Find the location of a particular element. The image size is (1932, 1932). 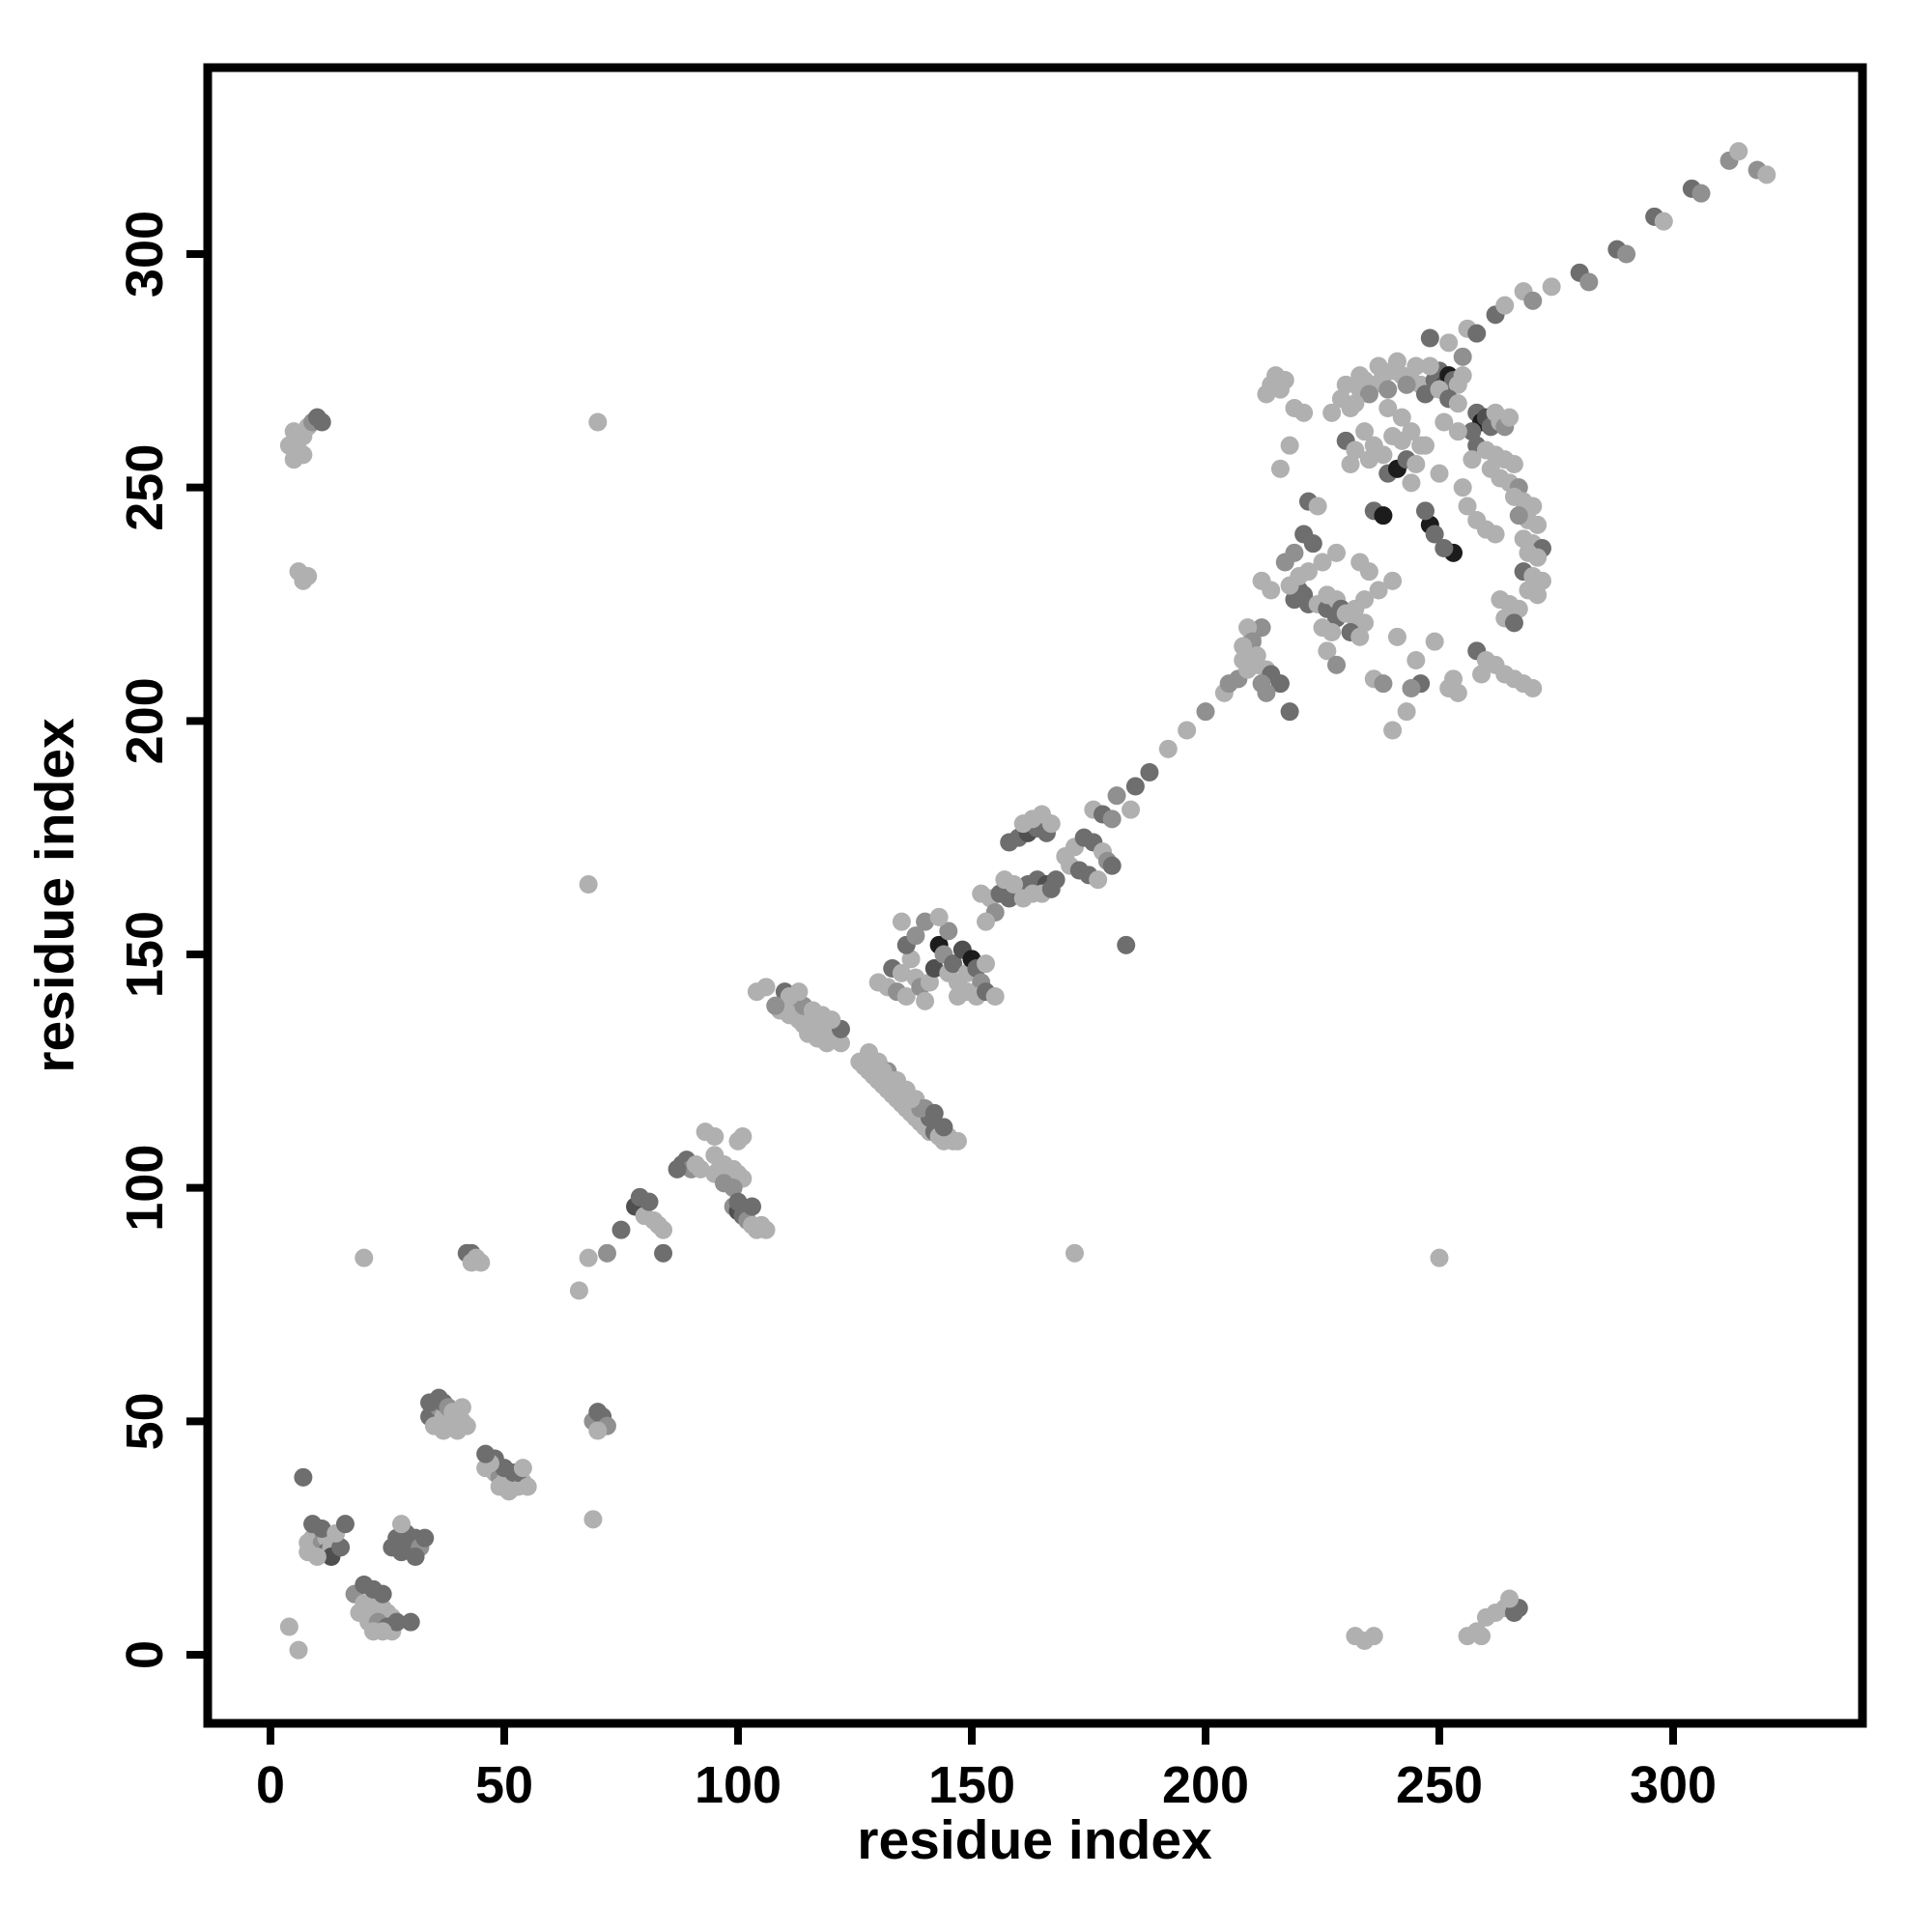

x-tick-label: 100 is located at coordinates (738, 1785).